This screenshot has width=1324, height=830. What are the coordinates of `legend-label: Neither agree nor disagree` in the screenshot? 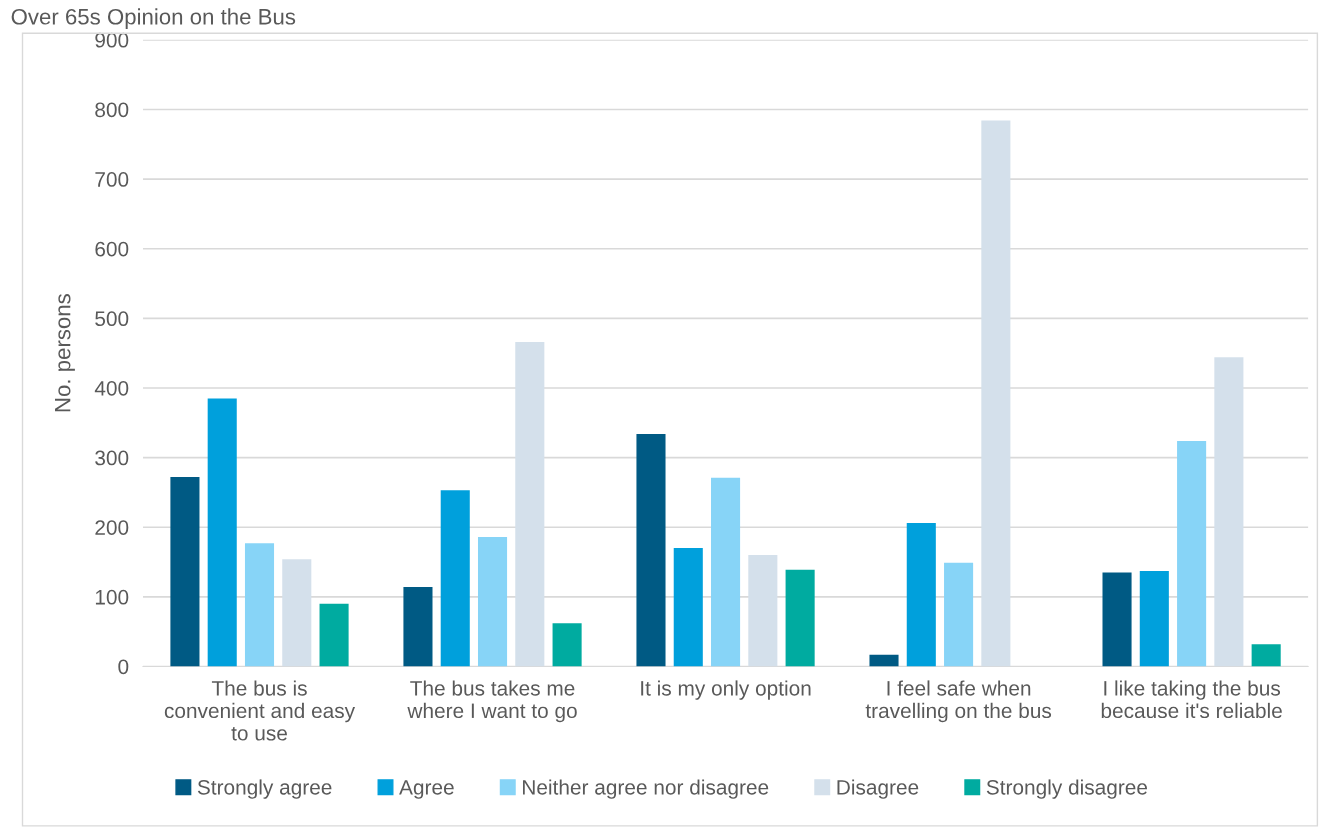 It's located at (646, 789).